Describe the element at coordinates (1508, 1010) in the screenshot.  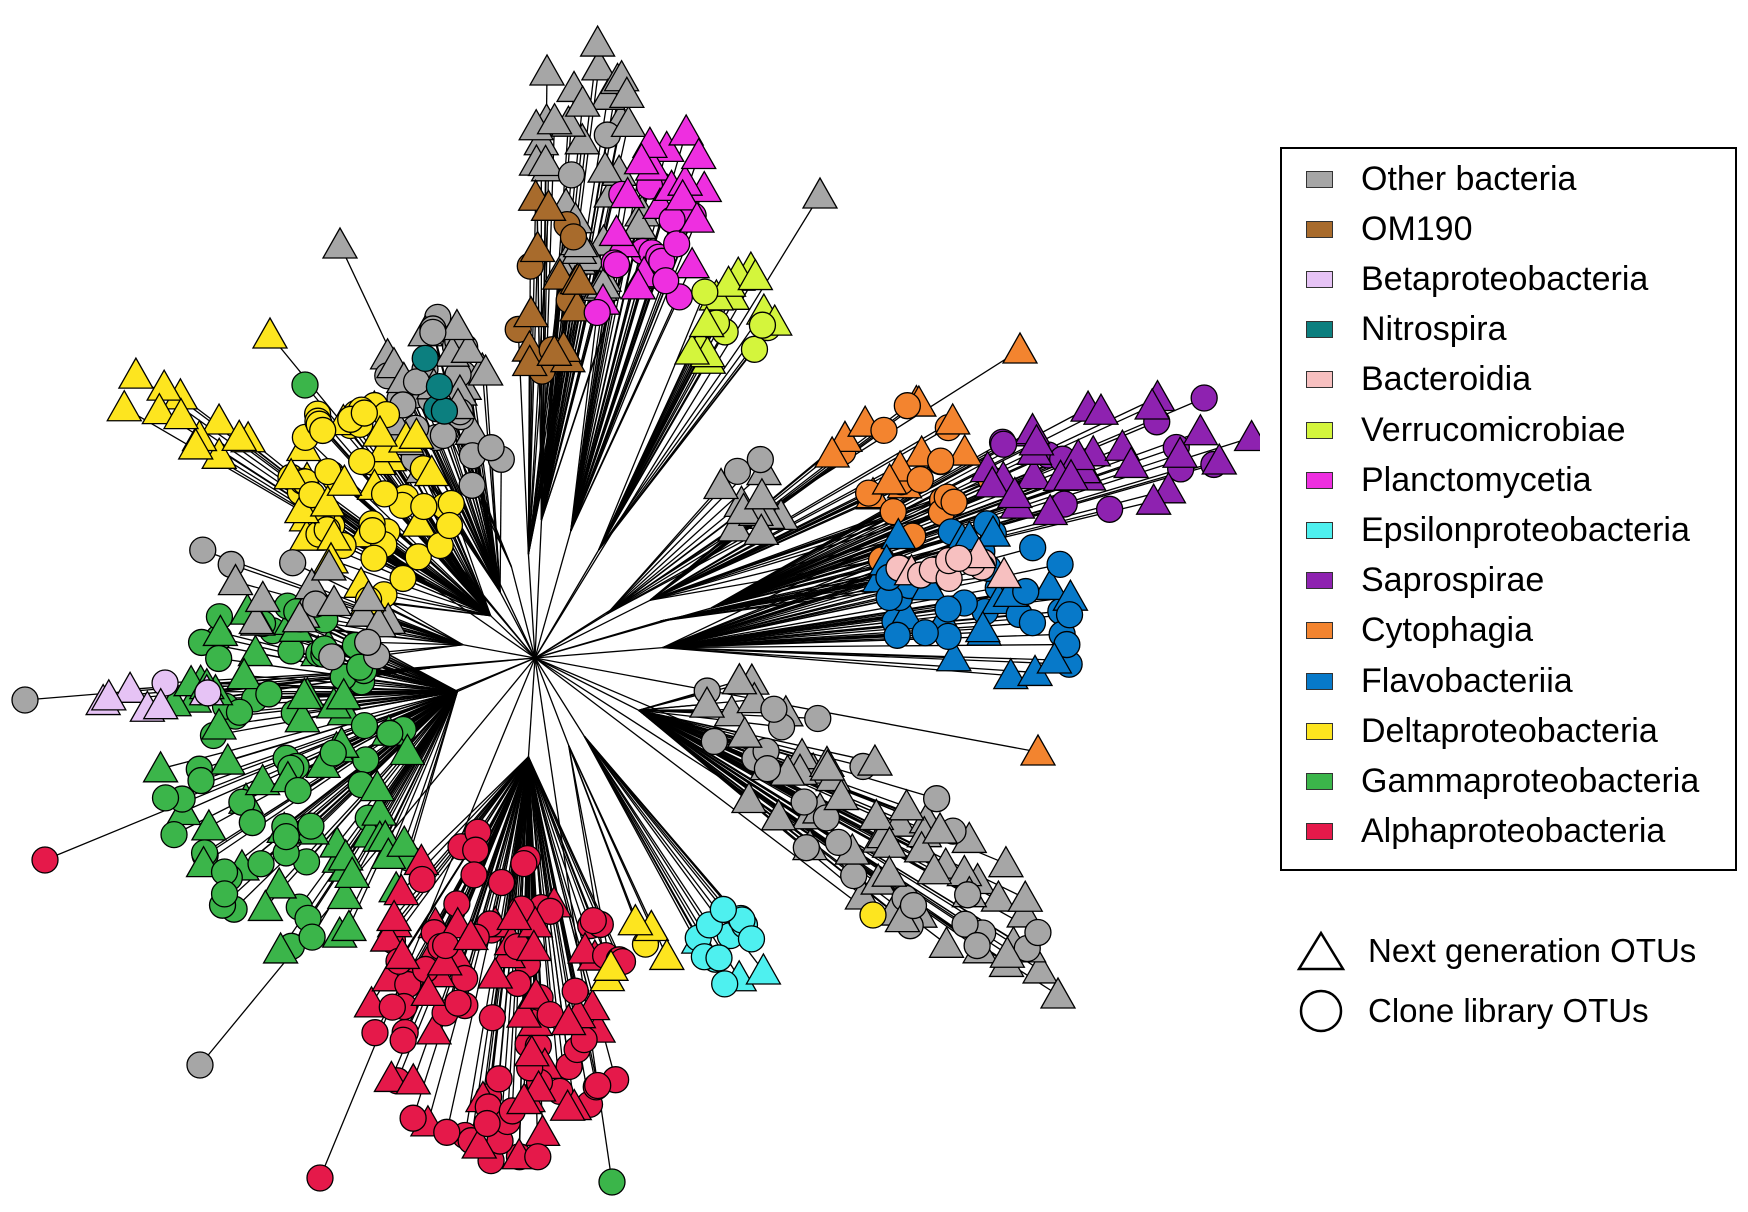
I see `legend-shape-label: Clone library OTUs` at that location.